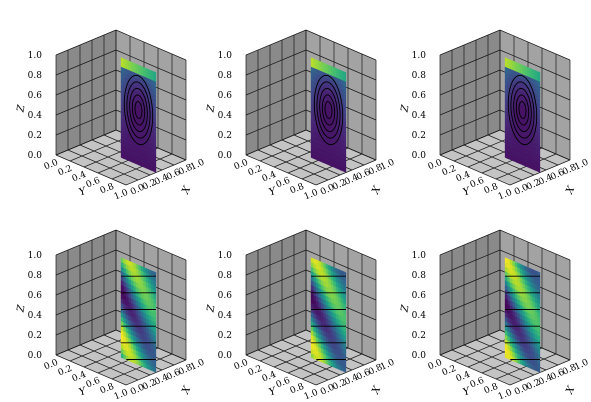 The height and width of the screenshot is (402, 591). I want to click on contour-lines, so click(328, 317).